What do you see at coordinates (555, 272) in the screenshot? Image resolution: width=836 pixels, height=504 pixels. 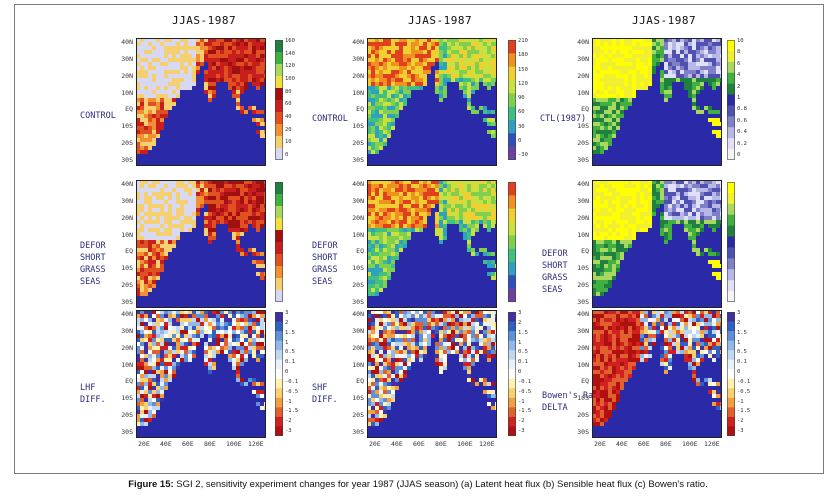 I see `panel-c-row2-label: DEFOR SHORT GRASS SEAS` at bounding box center [555, 272].